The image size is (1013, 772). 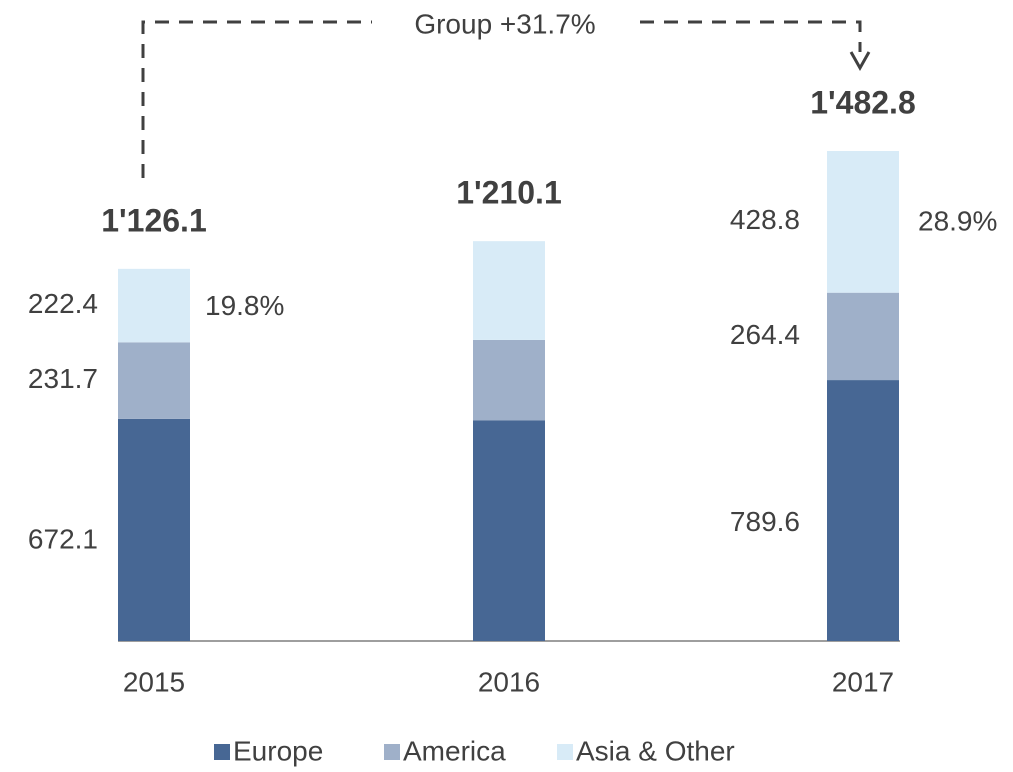 What do you see at coordinates (244, 305) in the screenshot?
I see `share-label: 19.8%` at bounding box center [244, 305].